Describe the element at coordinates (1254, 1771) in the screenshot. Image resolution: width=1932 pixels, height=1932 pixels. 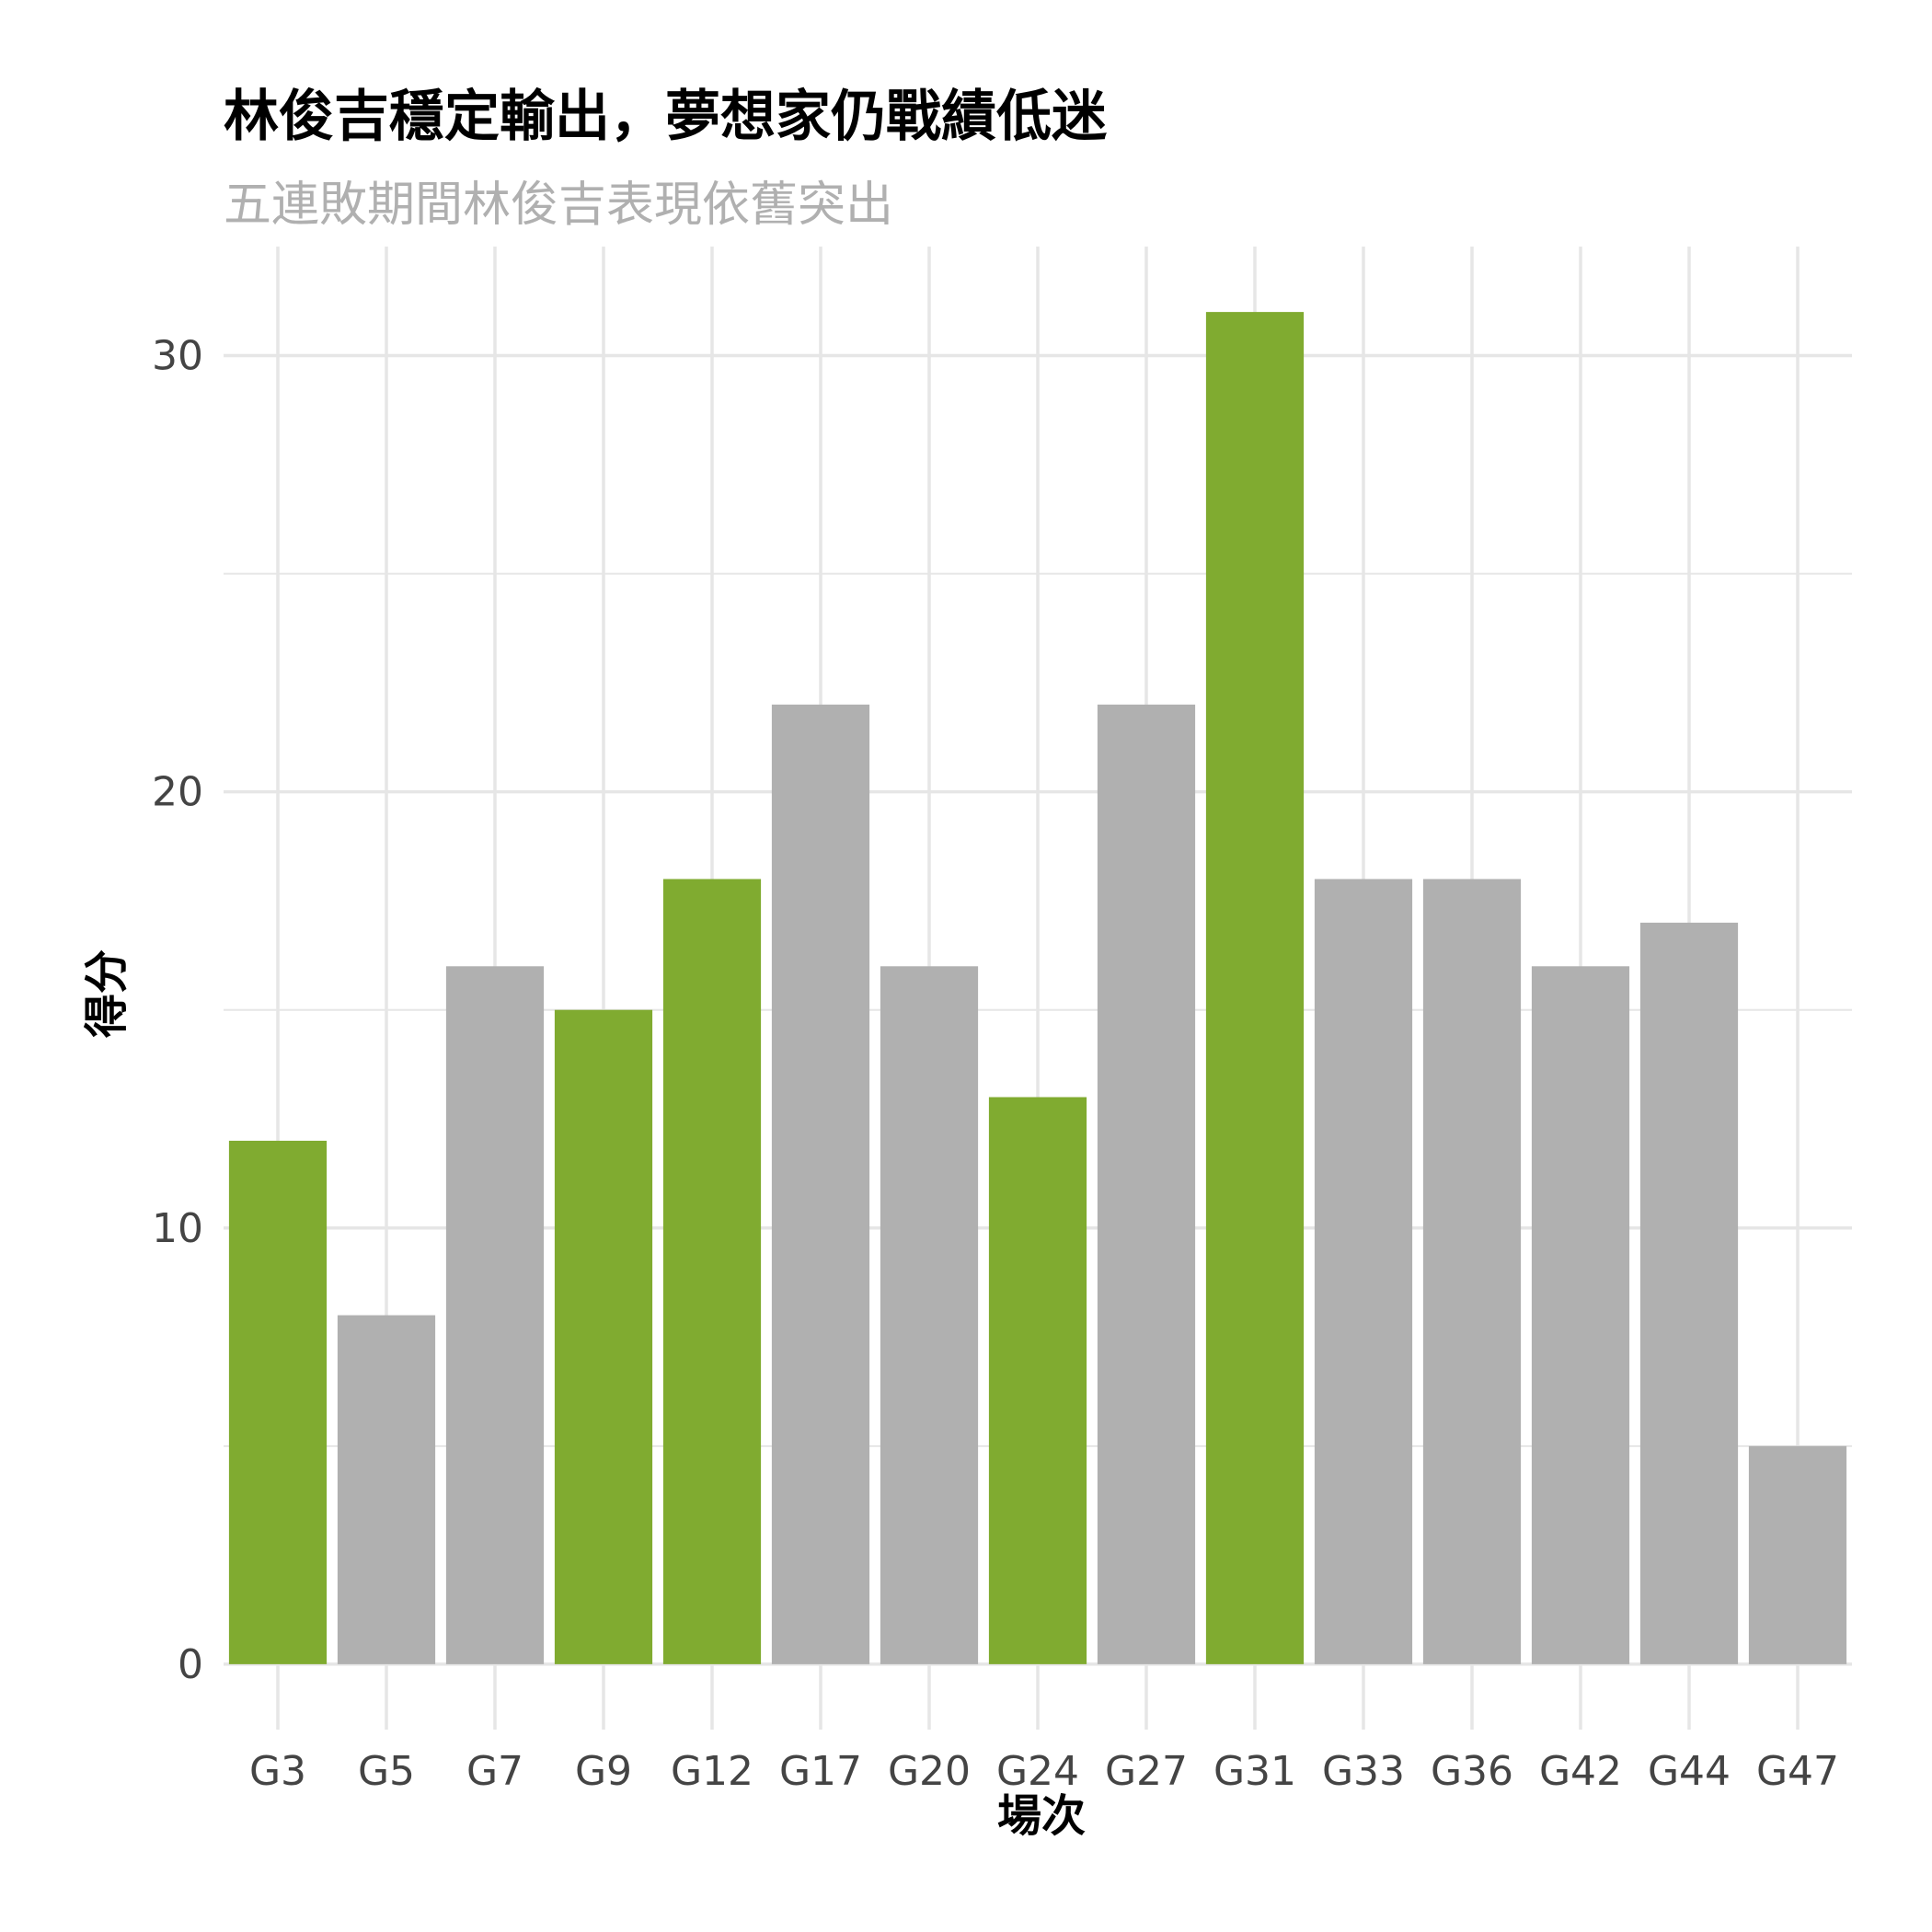
I see `x-tick-label: G31` at that location.